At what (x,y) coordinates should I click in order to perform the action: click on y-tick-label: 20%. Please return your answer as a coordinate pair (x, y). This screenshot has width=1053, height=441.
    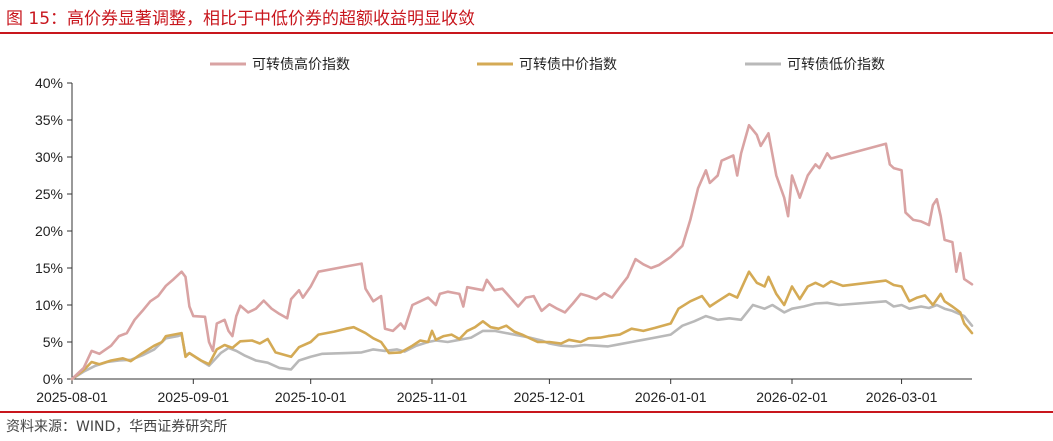
    Looking at the image, I should click on (49, 231).